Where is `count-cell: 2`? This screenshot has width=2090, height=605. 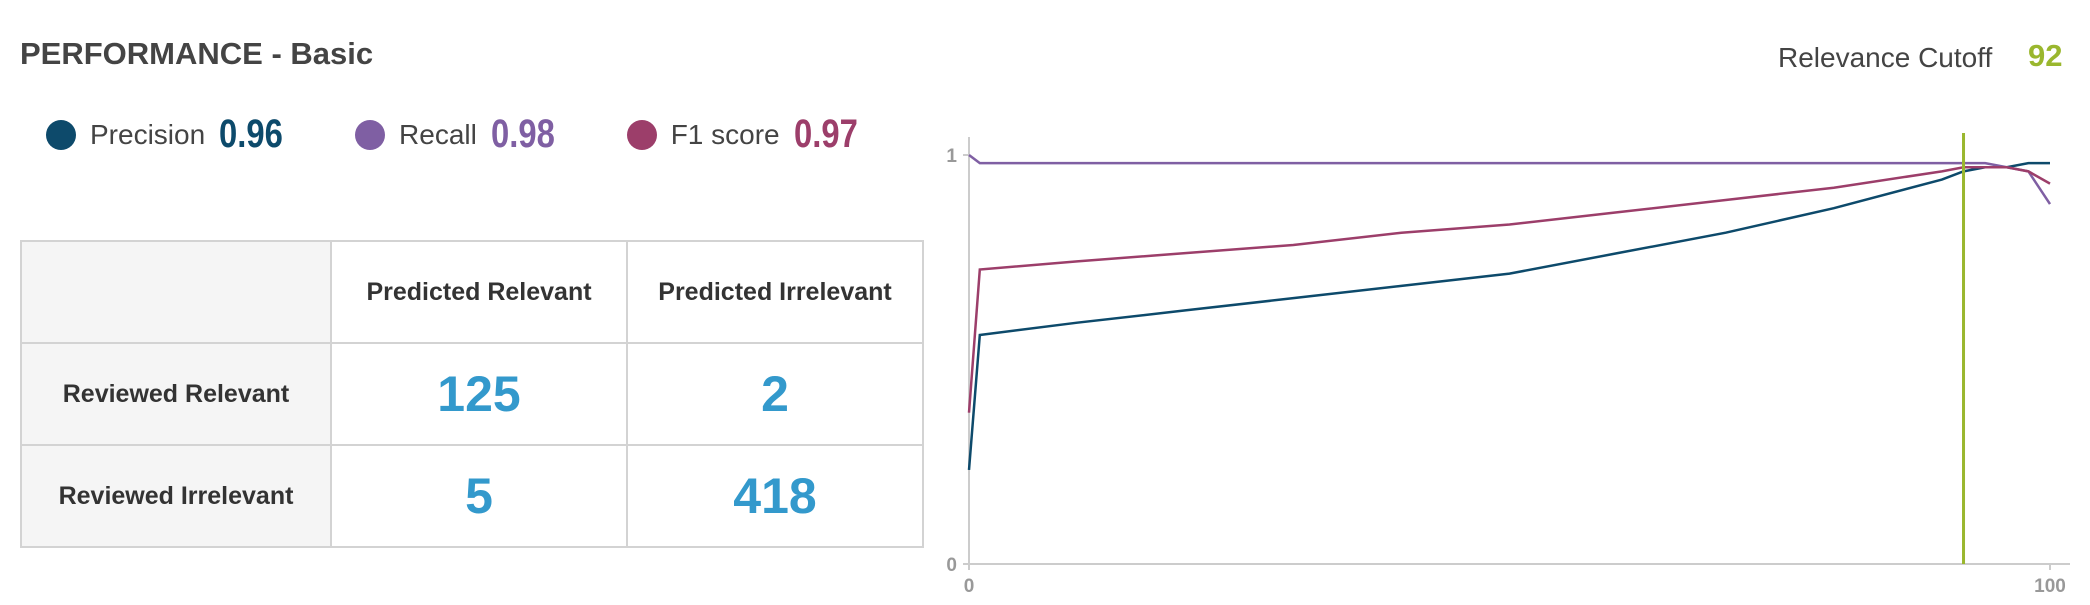 count-cell: 2 is located at coordinates (775, 394).